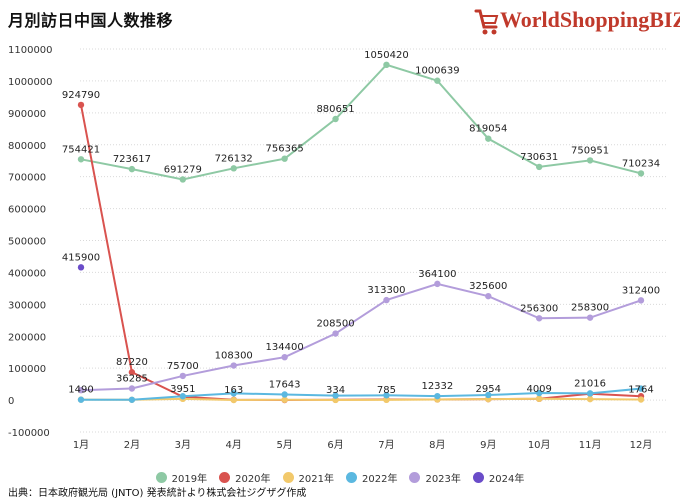 Image resolution: width=680 pixels, height=504 pixels. I want to click on source-note: 出典：日本政府観光局 (JNTO) 発表統計より株式会社ジグザグ作成, so click(157, 493).